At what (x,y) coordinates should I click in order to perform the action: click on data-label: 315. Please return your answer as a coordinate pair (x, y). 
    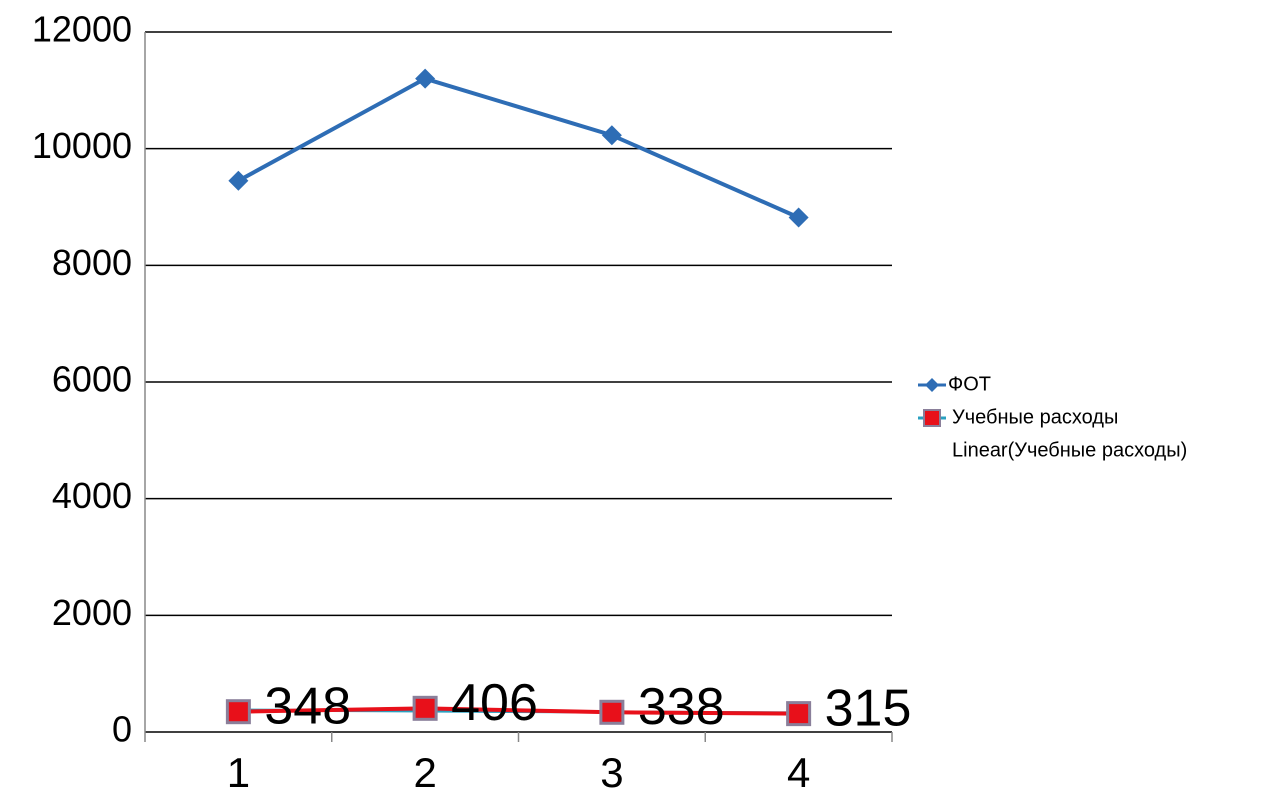
    Looking at the image, I should click on (868, 708).